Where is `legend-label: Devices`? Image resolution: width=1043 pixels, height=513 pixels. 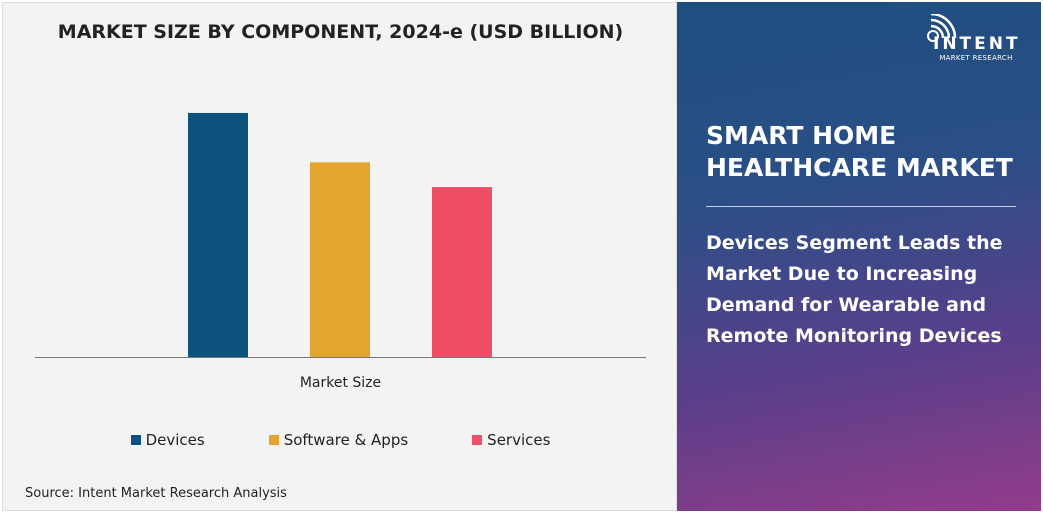
legend-label: Devices is located at coordinates (175, 440).